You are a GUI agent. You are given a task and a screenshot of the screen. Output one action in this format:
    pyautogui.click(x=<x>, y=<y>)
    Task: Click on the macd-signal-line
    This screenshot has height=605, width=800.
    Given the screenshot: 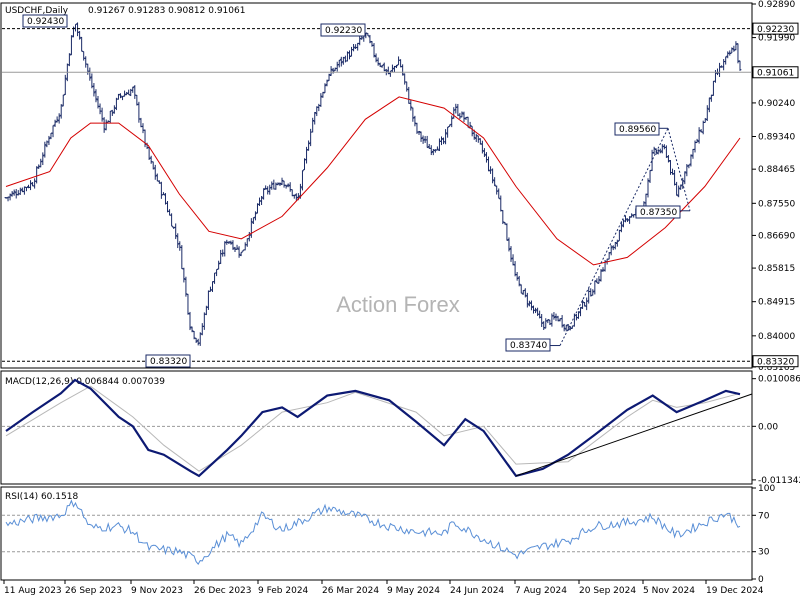 What is the action you would take?
    pyautogui.click(x=373, y=428)
    